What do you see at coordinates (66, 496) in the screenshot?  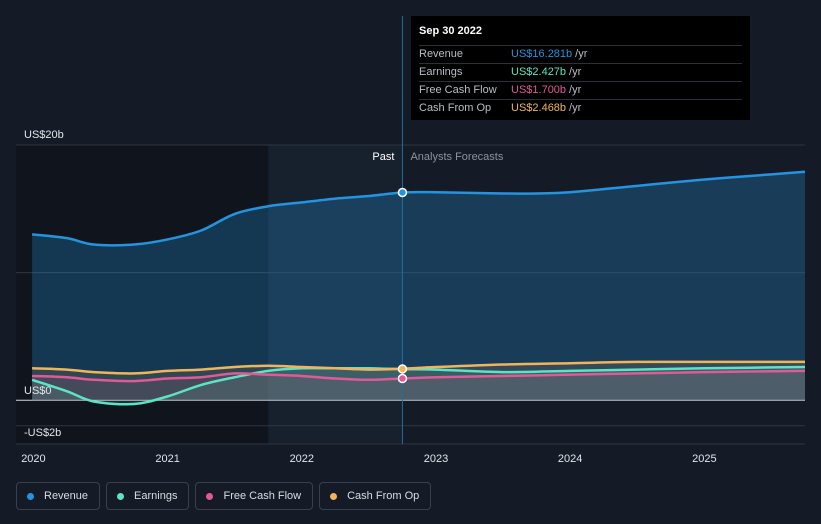 I see `legend-label: Revenue` at bounding box center [66, 496].